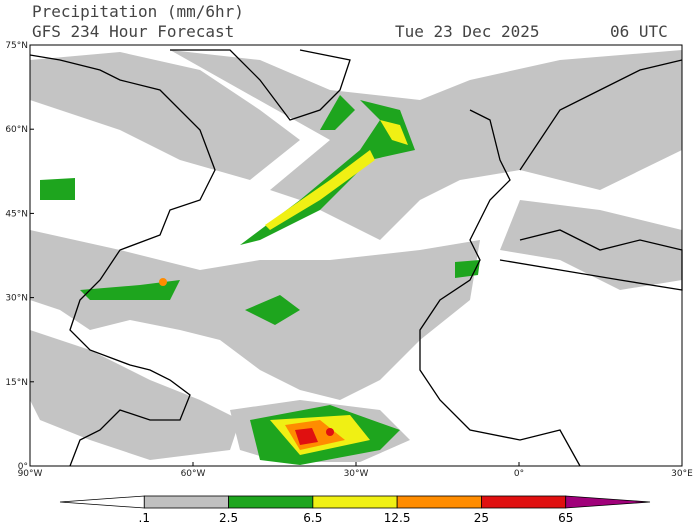 The height and width of the screenshot is (525, 700). What do you see at coordinates (639, 31) in the screenshot?
I see `time: 06 UTC` at bounding box center [639, 31].